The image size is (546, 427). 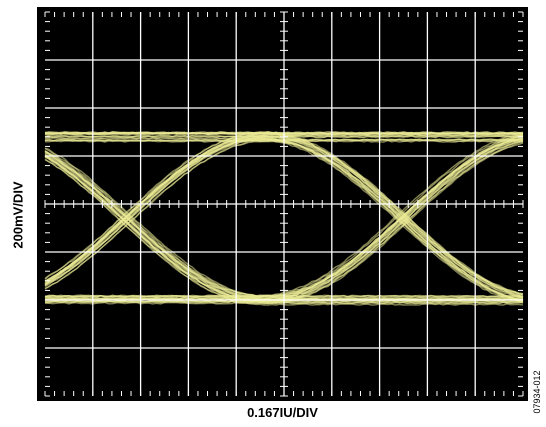 What do you see at coordinates (282, 412) in the screenshot?
I see `x-axis-label: 0.167IU/DIV` at bounding box center [282, 412].